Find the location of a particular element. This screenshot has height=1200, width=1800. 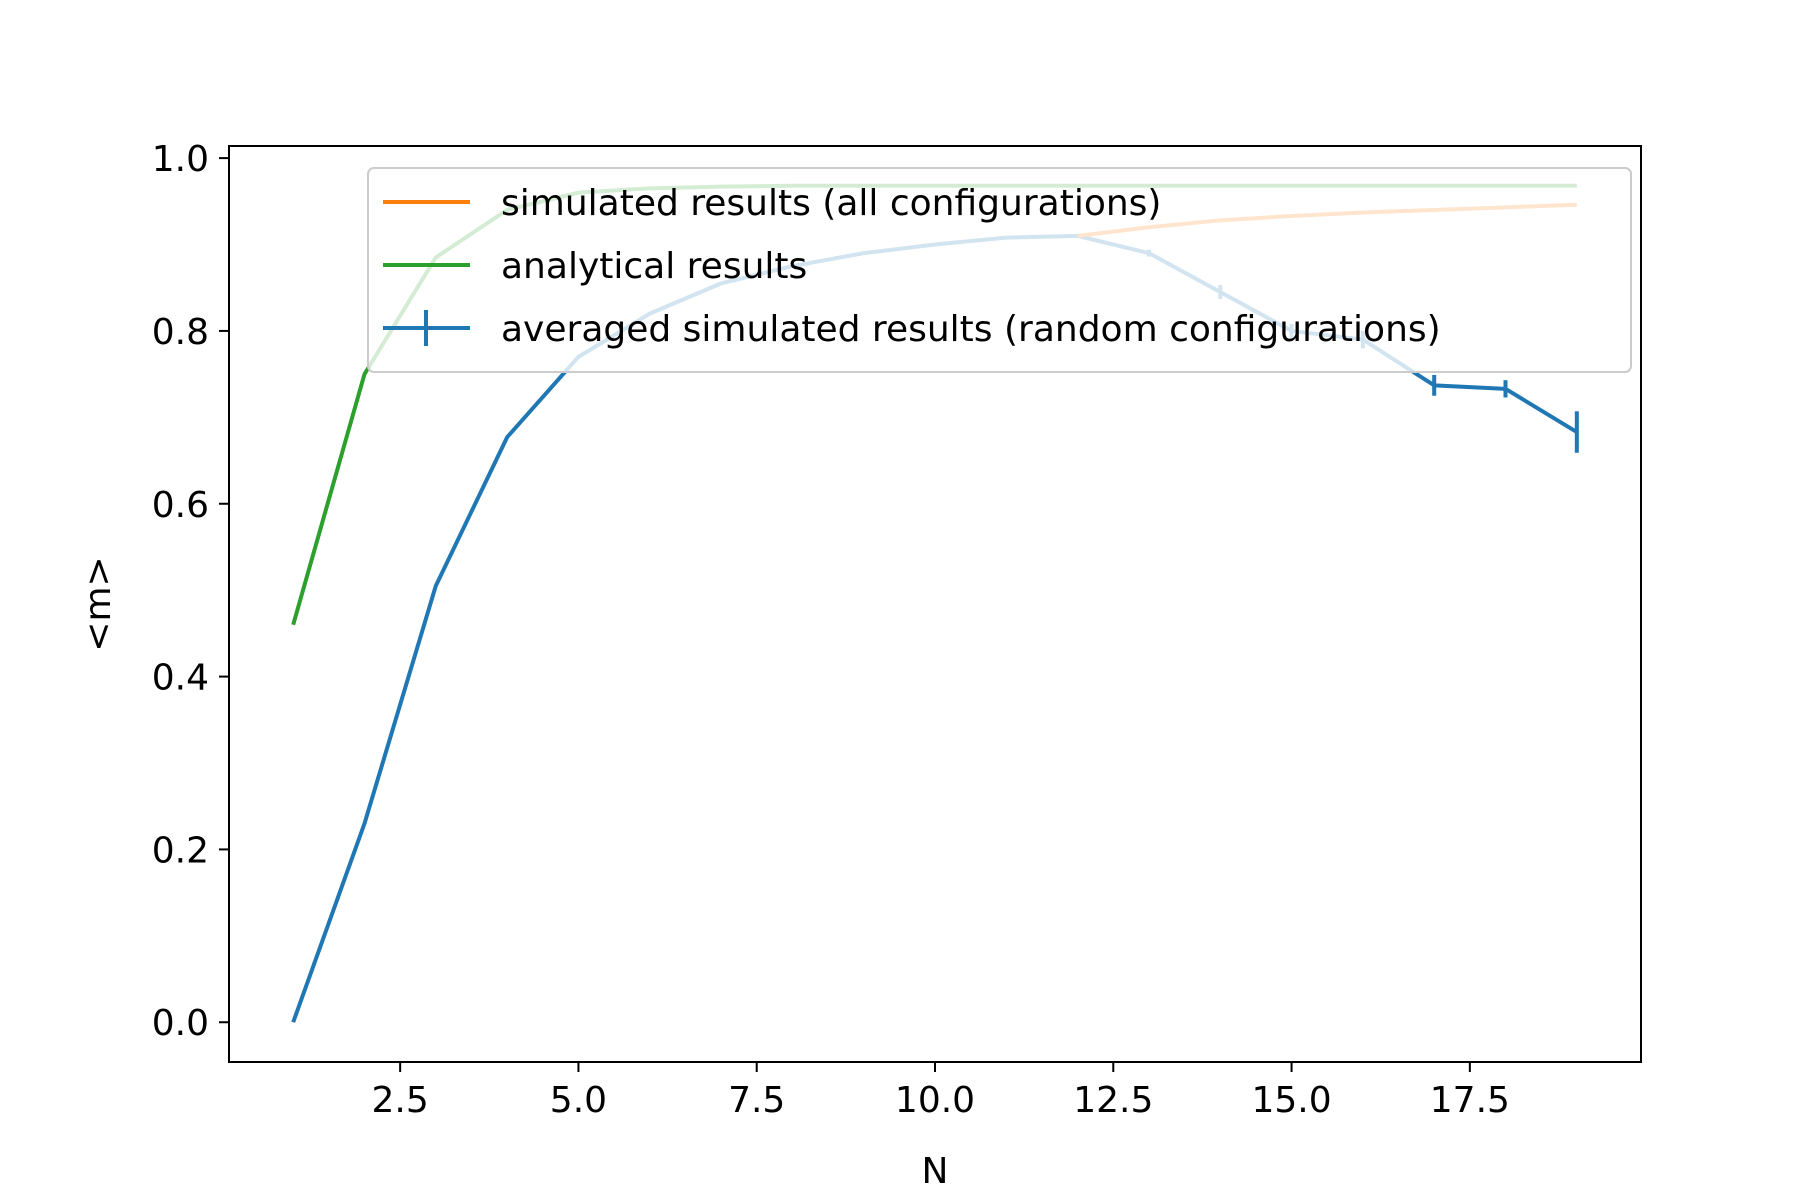

x-axis-ticks: 2.5 5.0 7.5 10.0 12.5 15.0 17.5 is located at coordinates (941, 1091).